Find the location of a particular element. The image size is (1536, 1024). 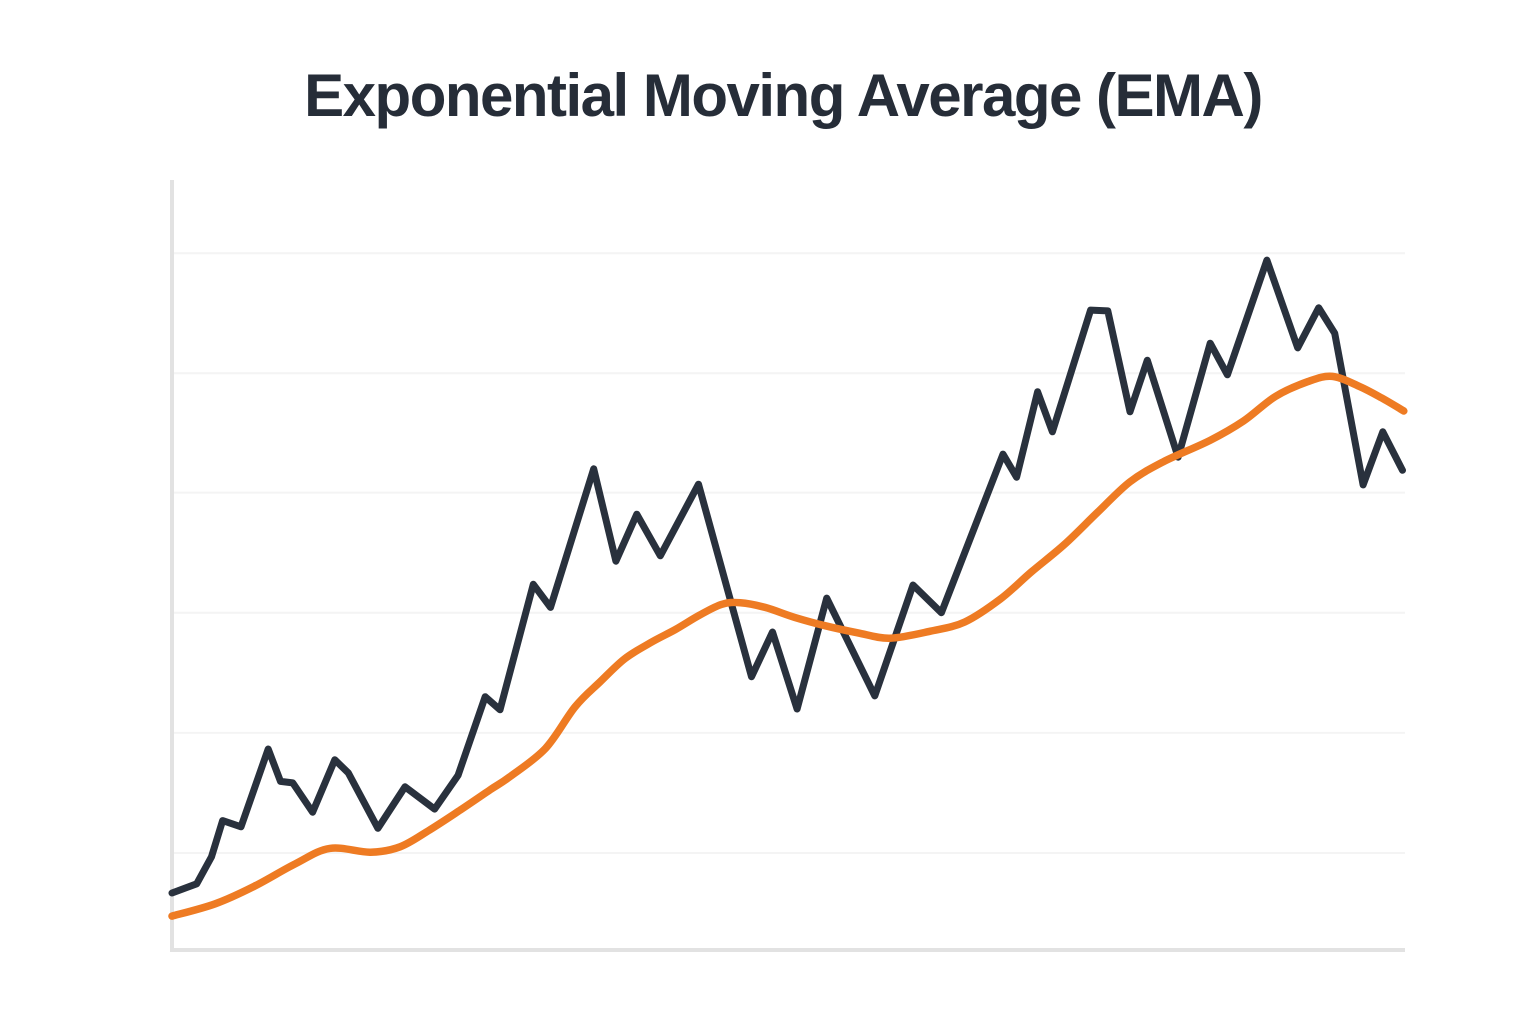

chart-title: Exponential Moving Average (EMA) is located at coordinates (783, 95).